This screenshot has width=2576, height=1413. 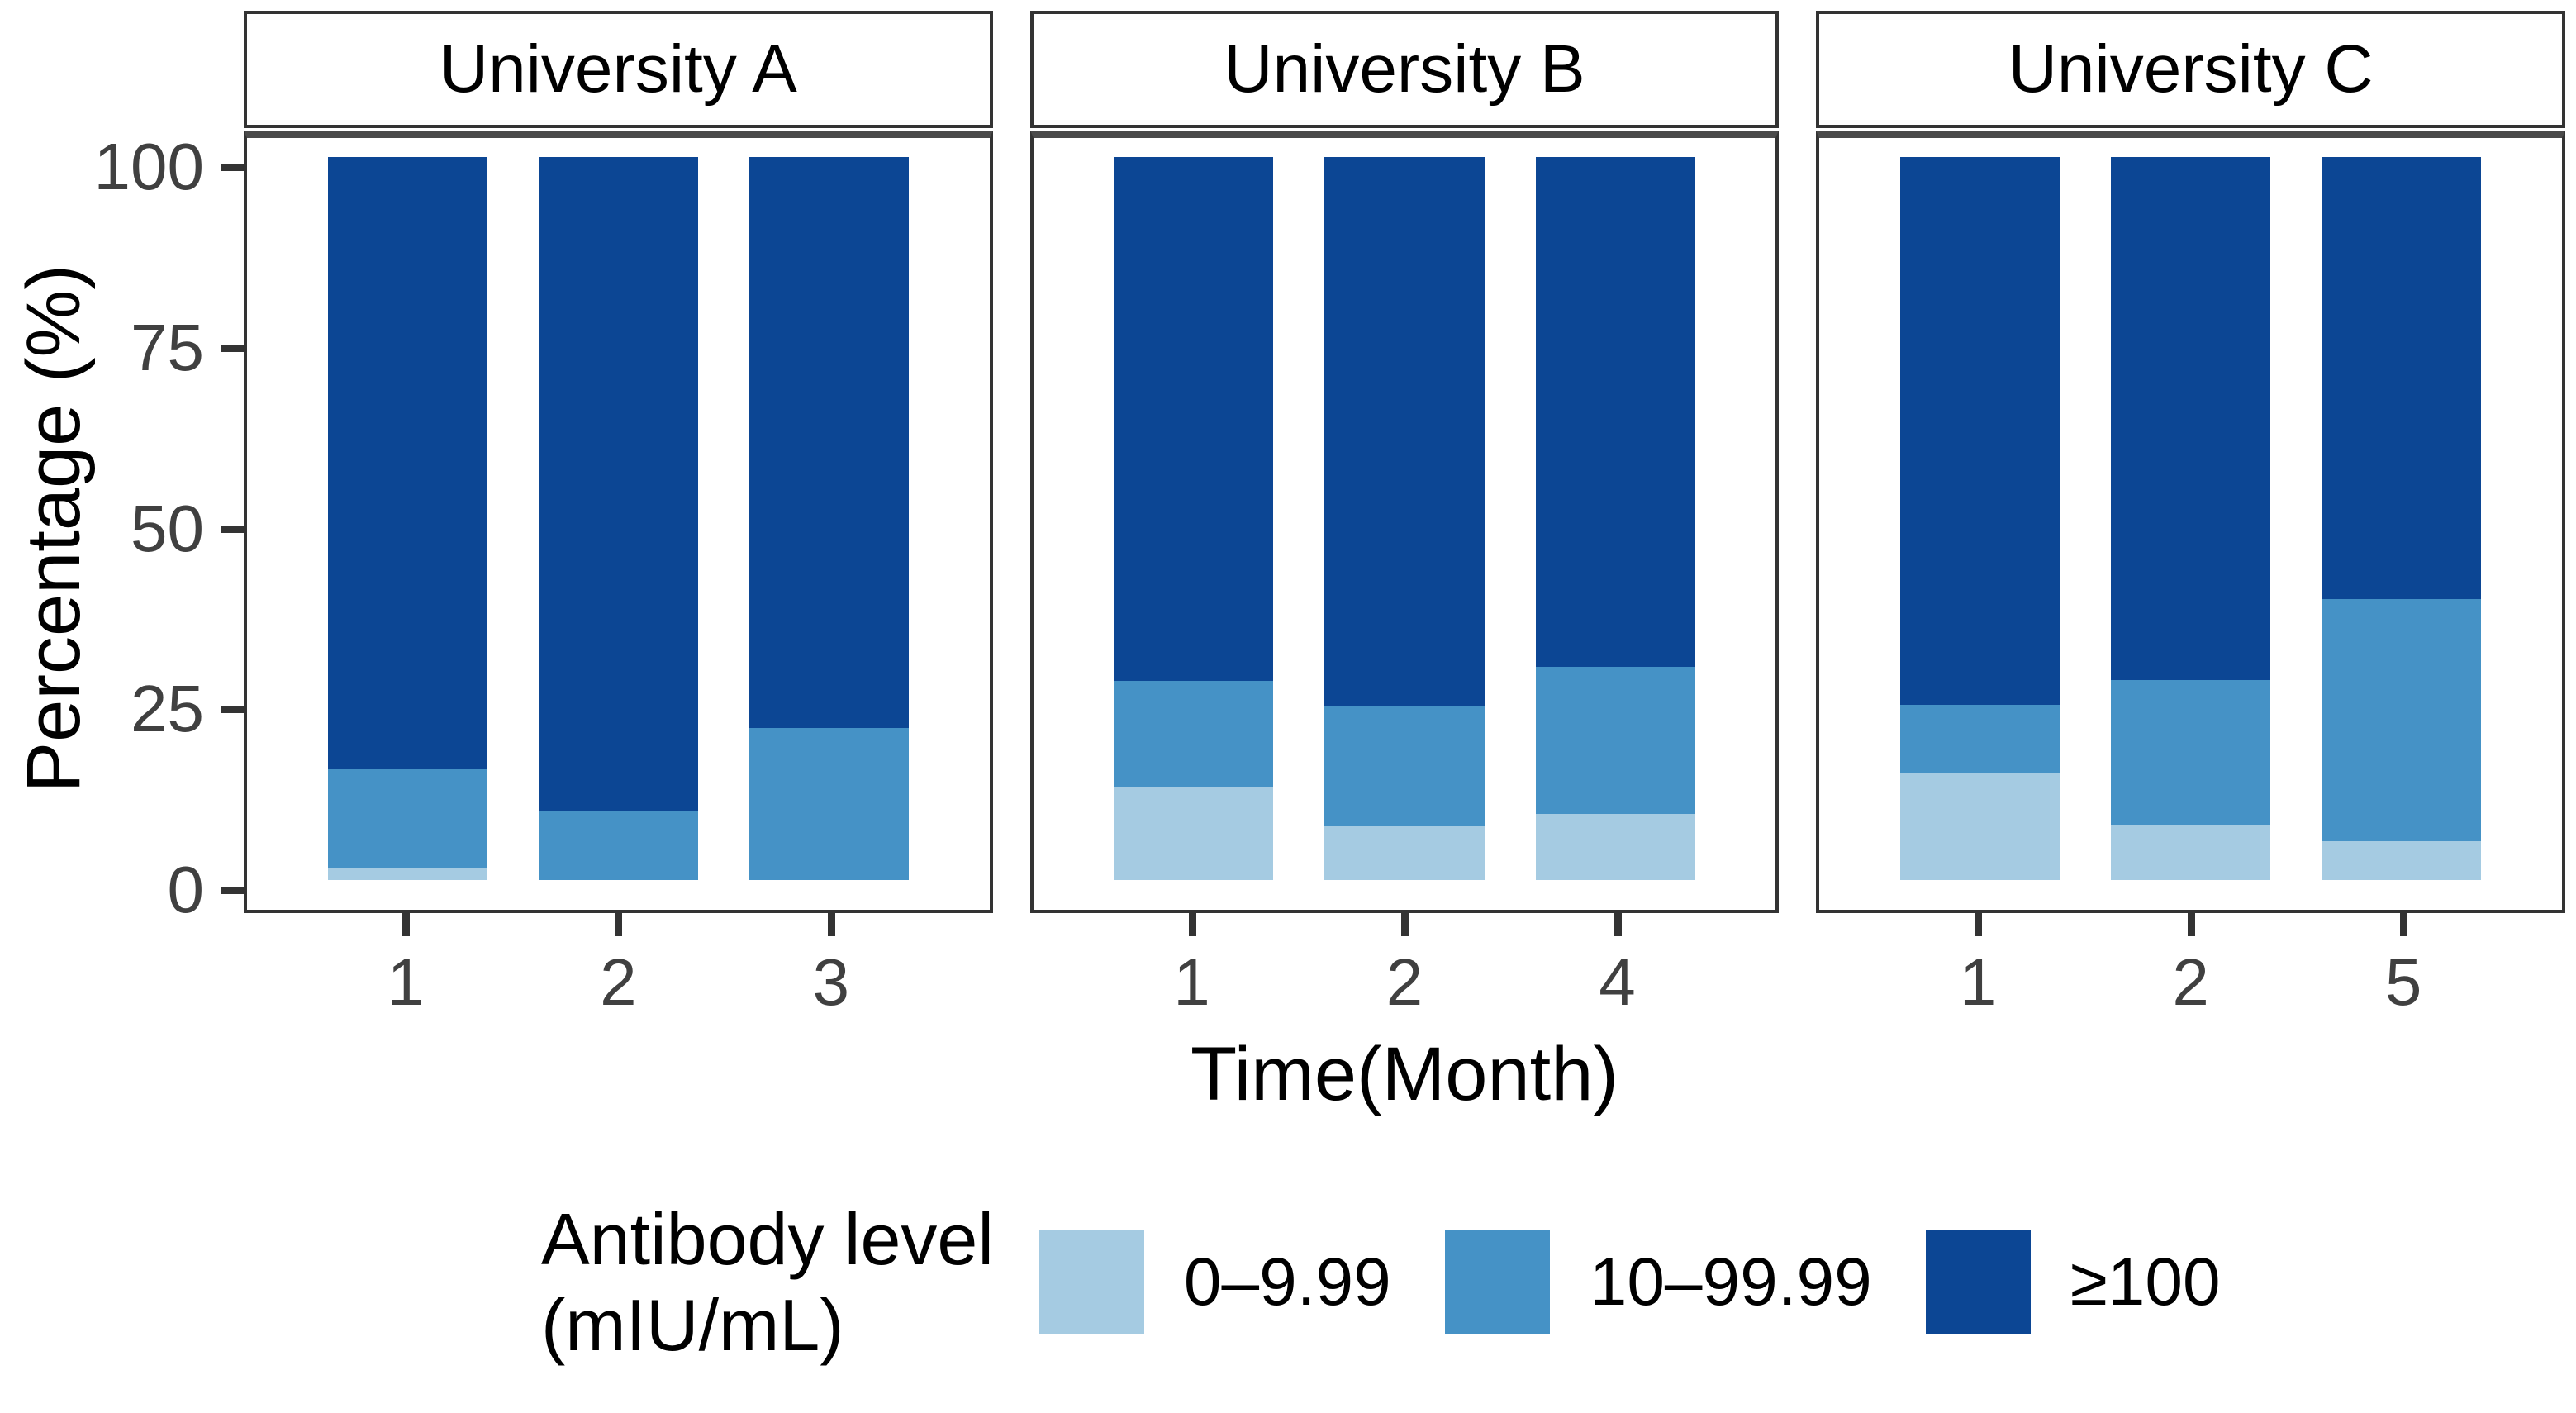 What do you see at coordinates (148, 166) in the screenshot?
I see `y-tick-label: 100` at bounding box center [148, 166].